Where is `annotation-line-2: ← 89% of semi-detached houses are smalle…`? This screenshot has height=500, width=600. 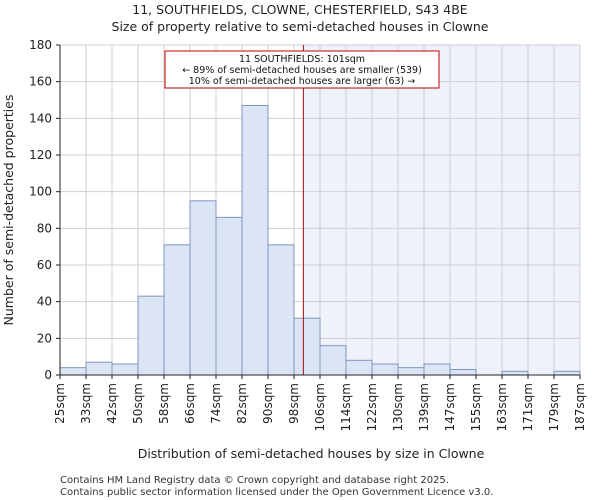 annotation-line-2: ← 89% of semi-detached houses are smalle… is located at coordinates (302, 70).